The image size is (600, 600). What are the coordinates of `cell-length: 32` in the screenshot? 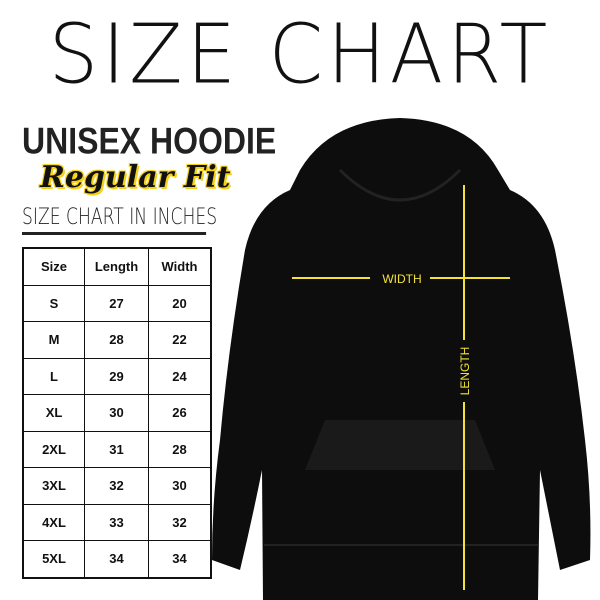 It's located at (116, 486).